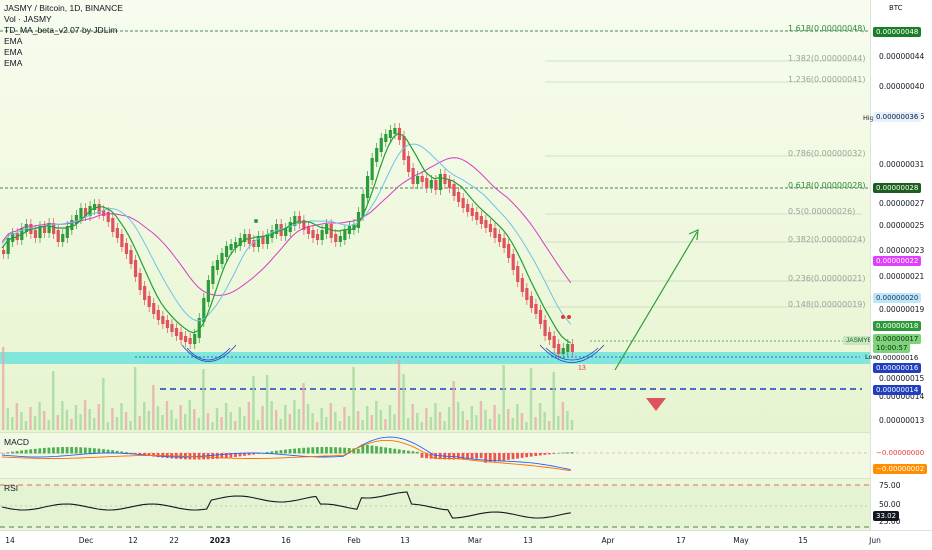 The width and height of the screenshot is (932, 550). Describe the element at coordinates (10, 540) in the screenshot. I see `time-tick: 14` at that location.